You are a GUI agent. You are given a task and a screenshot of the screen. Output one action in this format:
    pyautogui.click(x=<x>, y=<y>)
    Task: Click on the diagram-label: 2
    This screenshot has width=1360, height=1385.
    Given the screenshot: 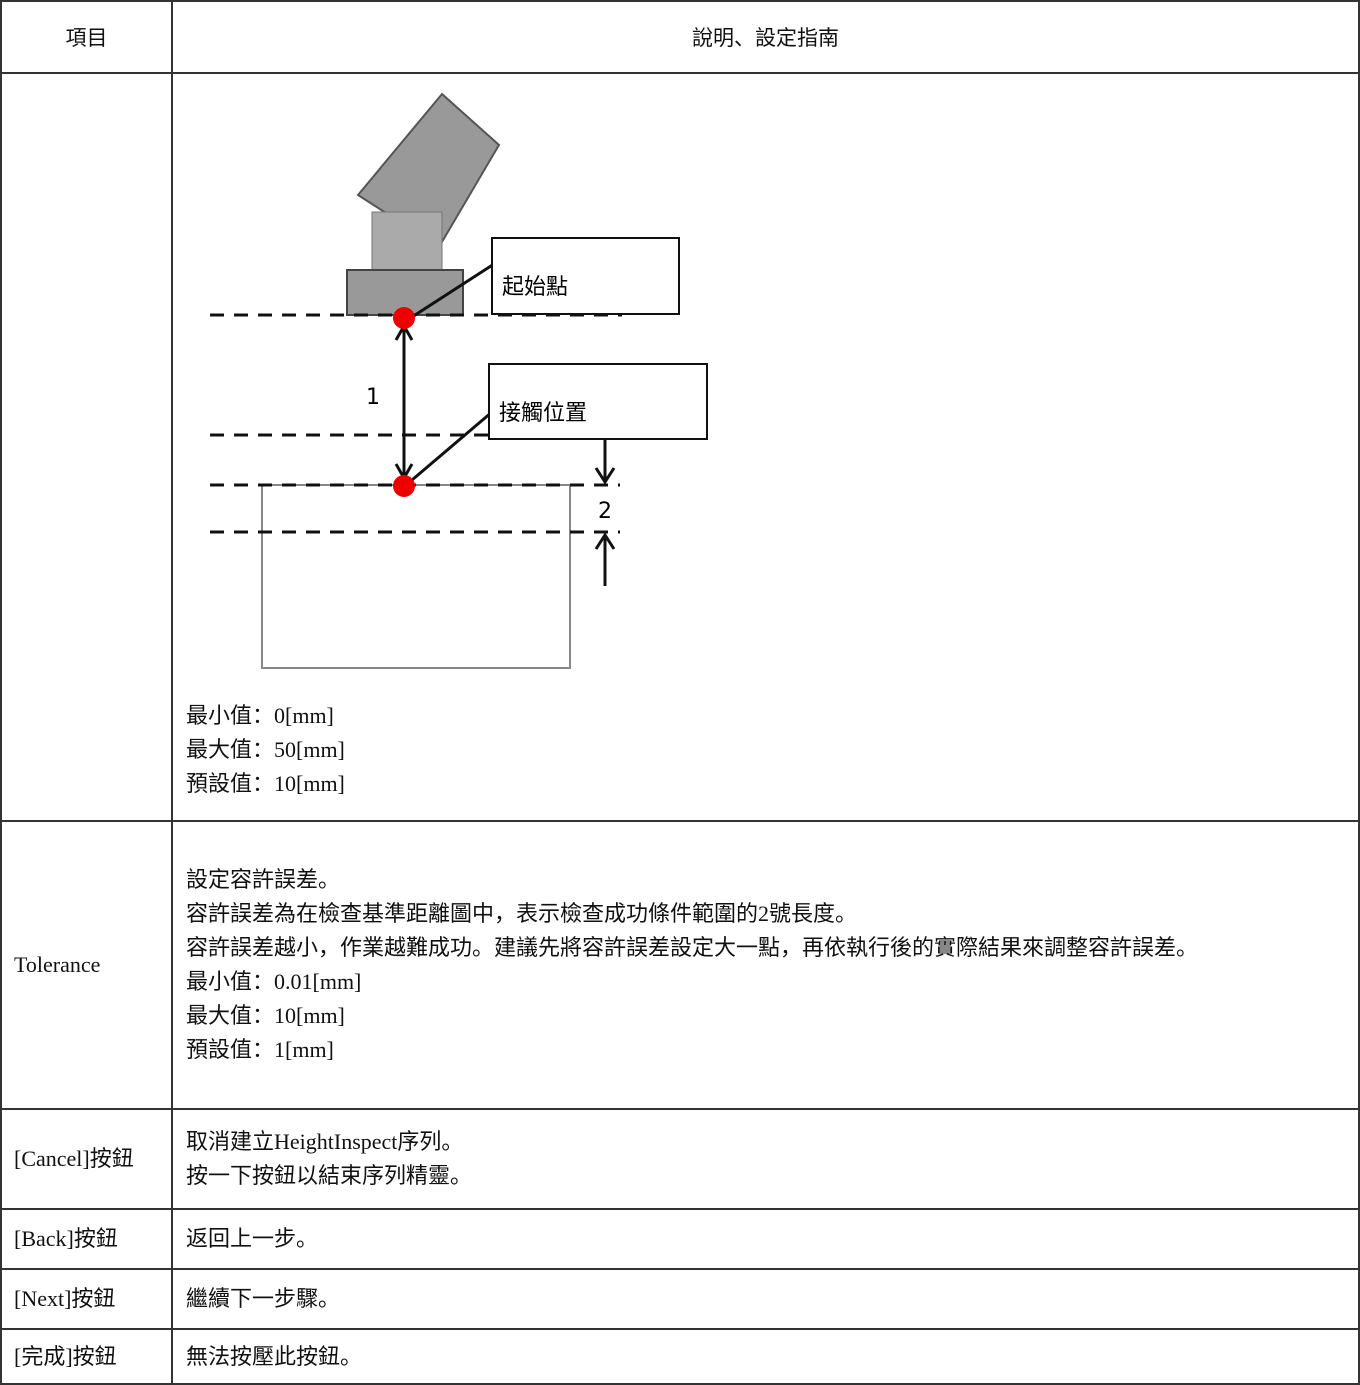 What is the action you would take?
    pyautogui.click(x=605, y=511)
    